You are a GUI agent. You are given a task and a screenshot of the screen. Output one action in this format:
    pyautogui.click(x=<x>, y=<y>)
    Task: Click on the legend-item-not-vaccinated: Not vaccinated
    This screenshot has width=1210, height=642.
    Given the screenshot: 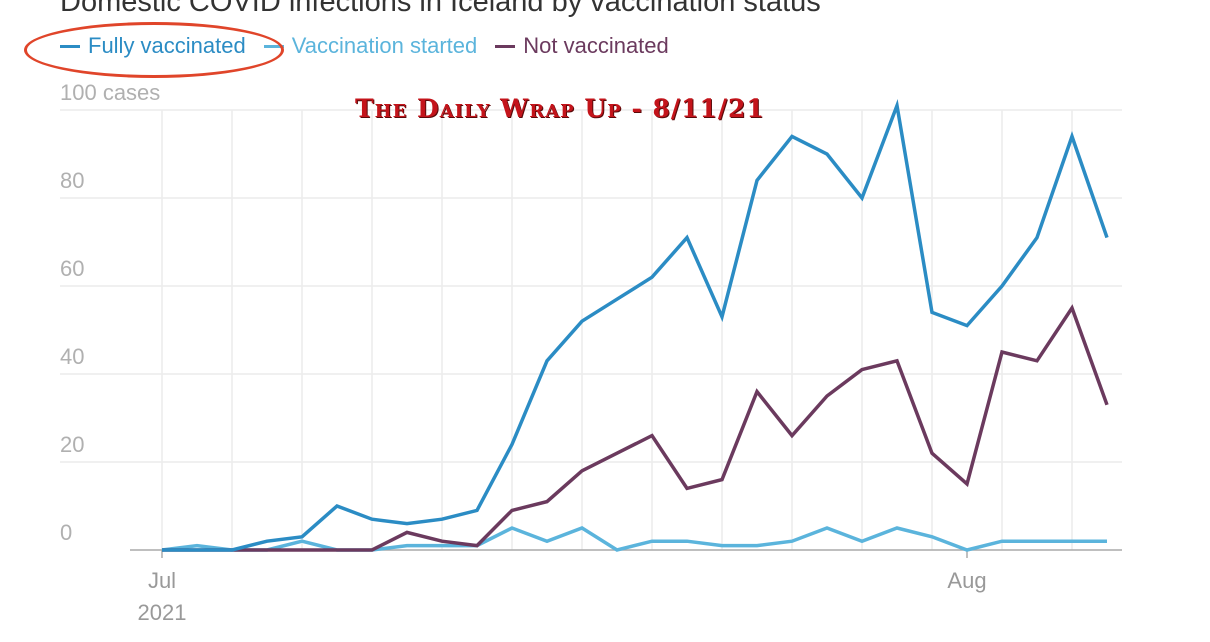 What is the action you would take?
    pyautogui.click(x=582, y=46)
    